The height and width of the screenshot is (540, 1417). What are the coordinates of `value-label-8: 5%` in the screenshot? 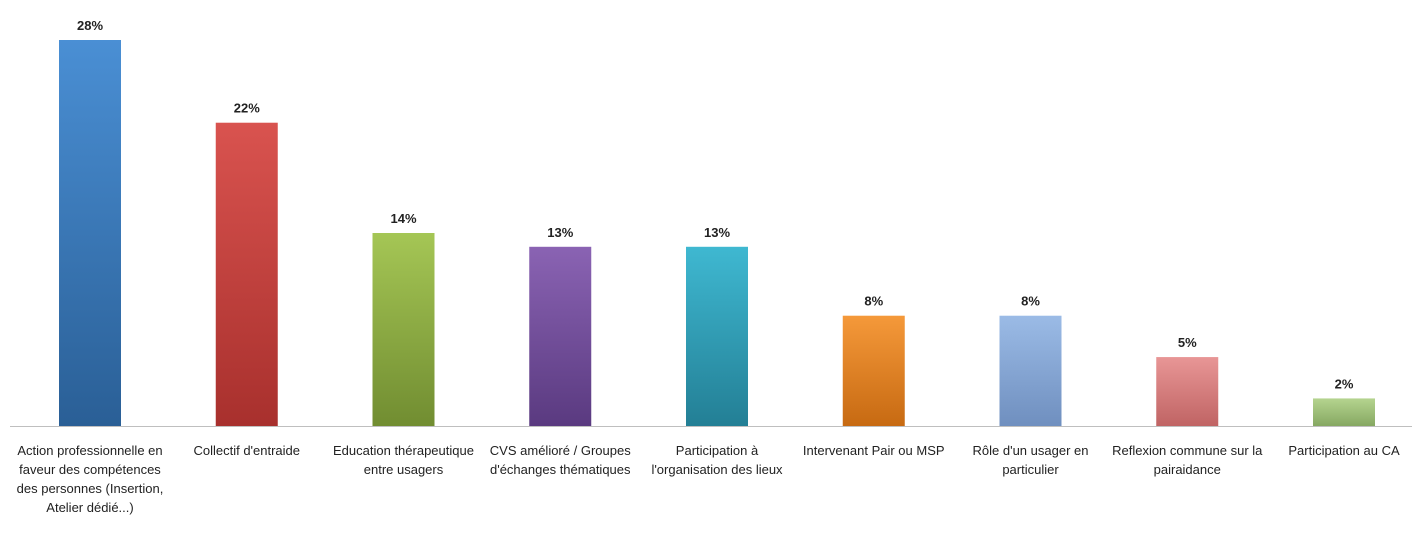 It's located at (1187, 342).